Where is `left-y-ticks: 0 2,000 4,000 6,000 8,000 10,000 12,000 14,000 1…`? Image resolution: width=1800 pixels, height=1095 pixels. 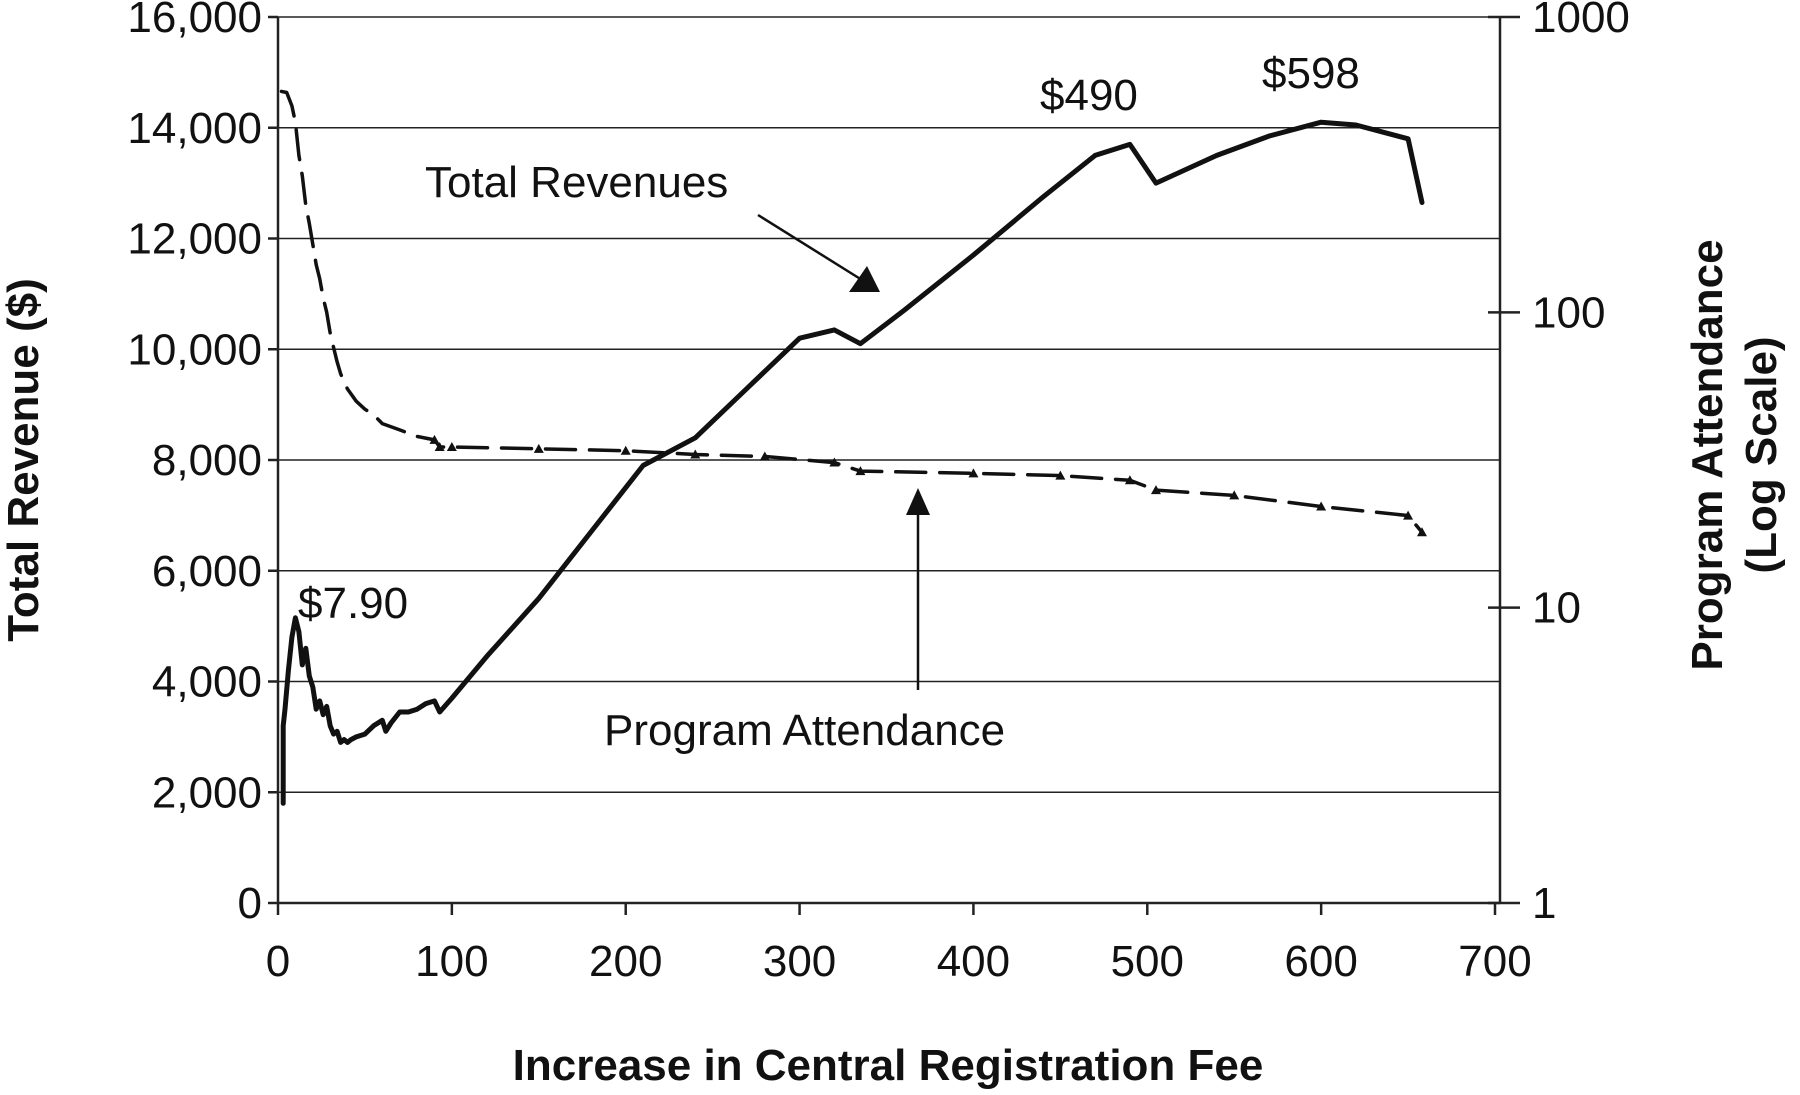 left-y-ticks: 0 2,000 4,000 6,000 8,000 10,000 12,000 14,000 1… is located at coordinates (202, 464).